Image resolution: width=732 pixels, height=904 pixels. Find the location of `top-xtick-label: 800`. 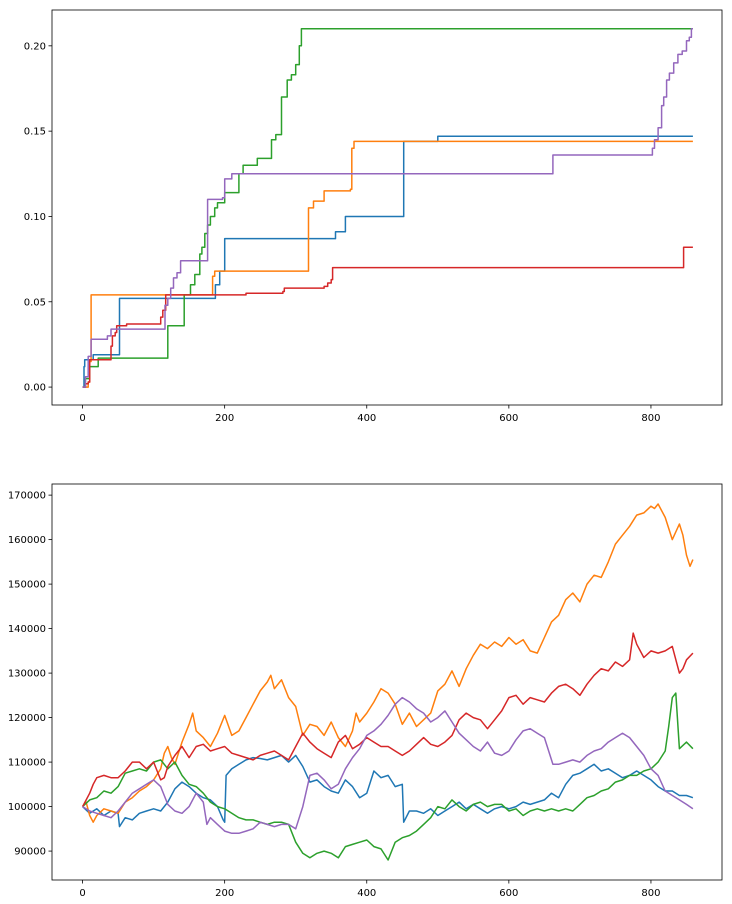

top-xtick-label: 800 is located at coordinates (650, 418).